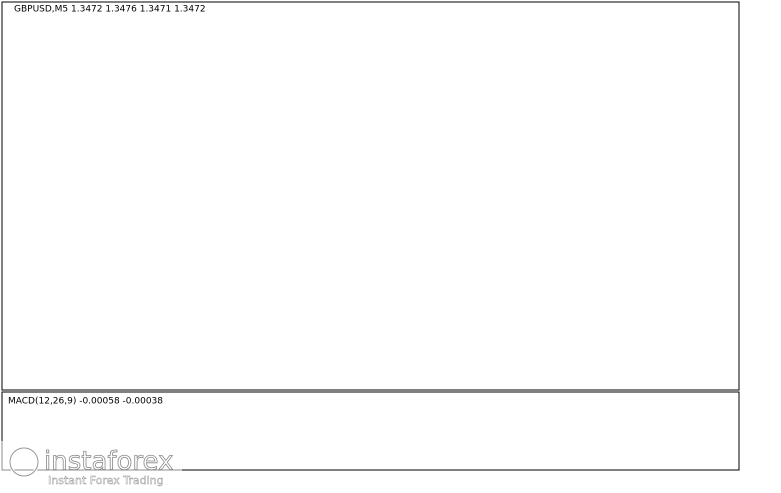 The height and width of the screenshot is (493, 781). I want to click on watermark-logo-mark, so click(24, 460).